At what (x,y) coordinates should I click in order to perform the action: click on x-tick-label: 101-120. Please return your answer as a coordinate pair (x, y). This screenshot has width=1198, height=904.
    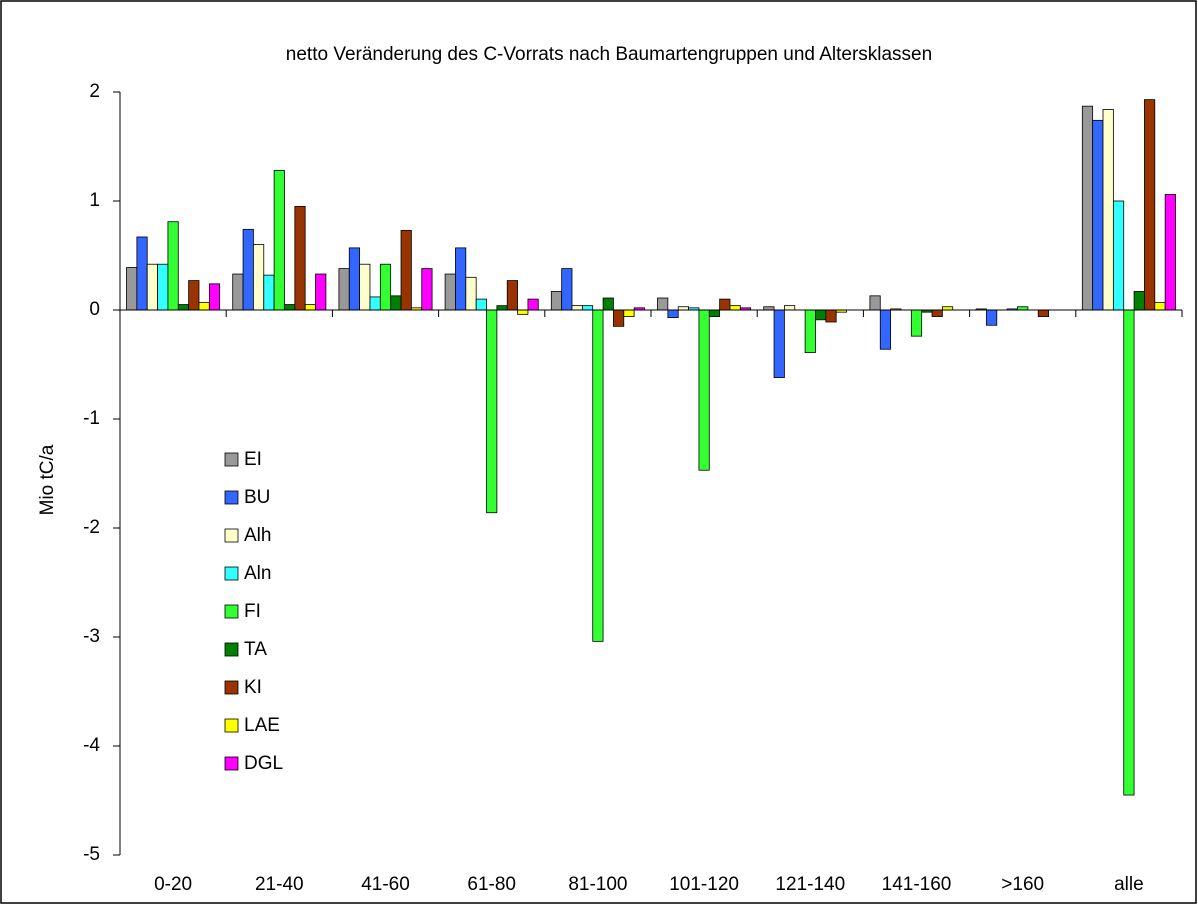
    Looking at the image, I should click on (704, 884).